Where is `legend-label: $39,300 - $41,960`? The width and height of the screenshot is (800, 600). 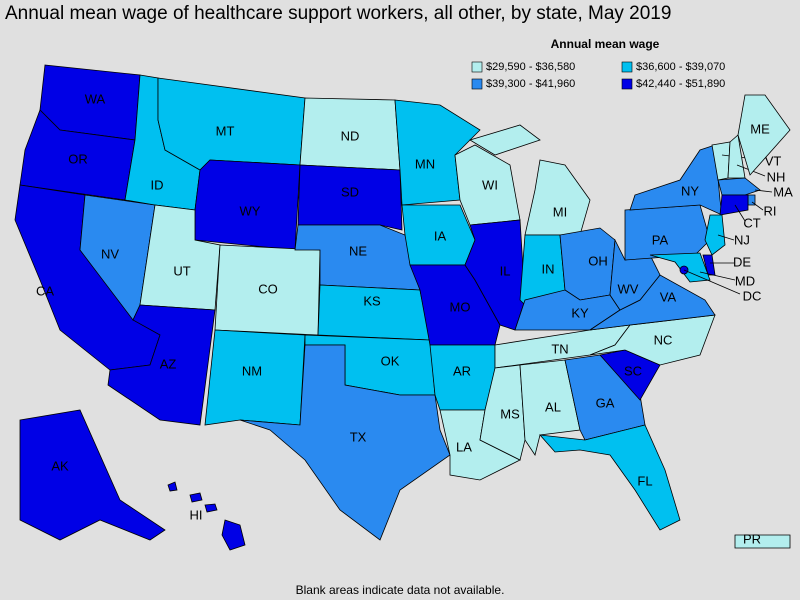
legend-label: $39,300 - $41,960 is located at coordinates (530, 84).